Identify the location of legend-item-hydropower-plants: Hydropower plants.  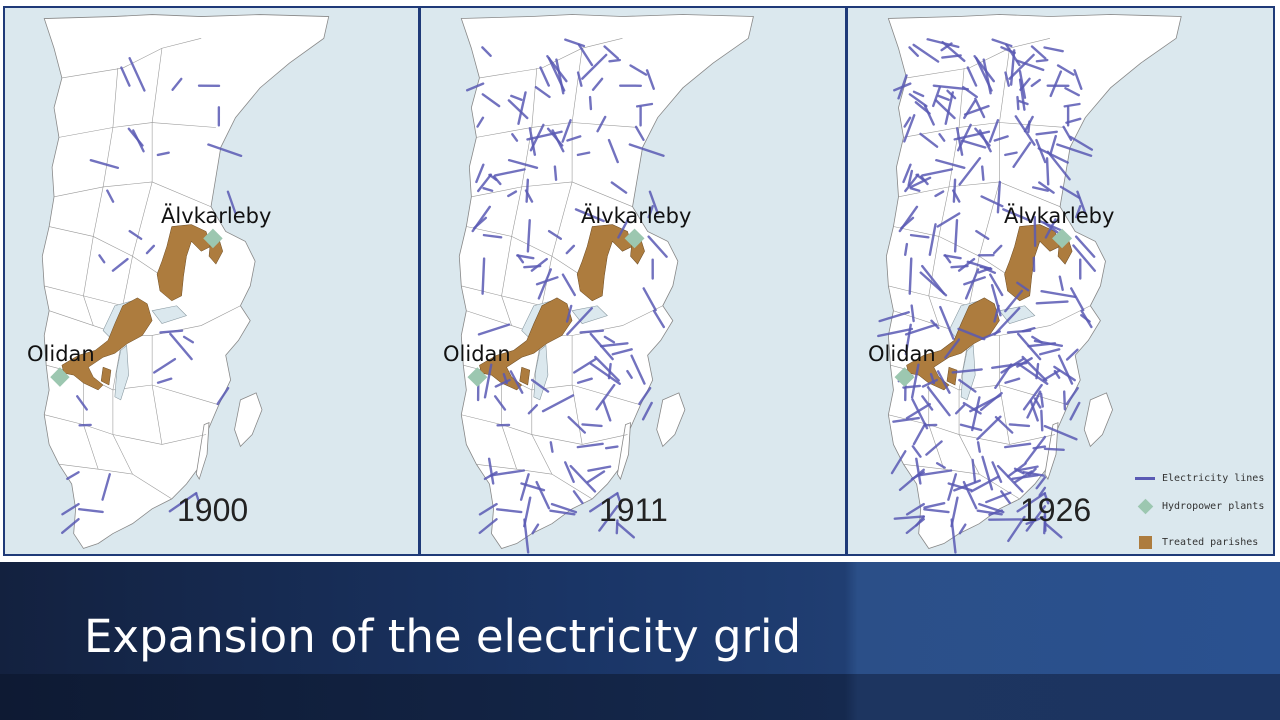
(1199, 506).